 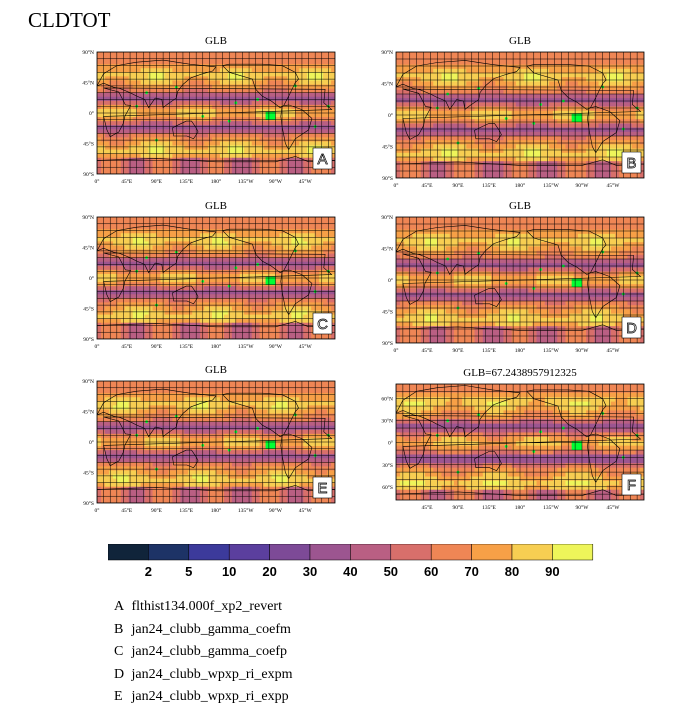 I want to click on colorbar-label: 10, so click(x=229, y=571).